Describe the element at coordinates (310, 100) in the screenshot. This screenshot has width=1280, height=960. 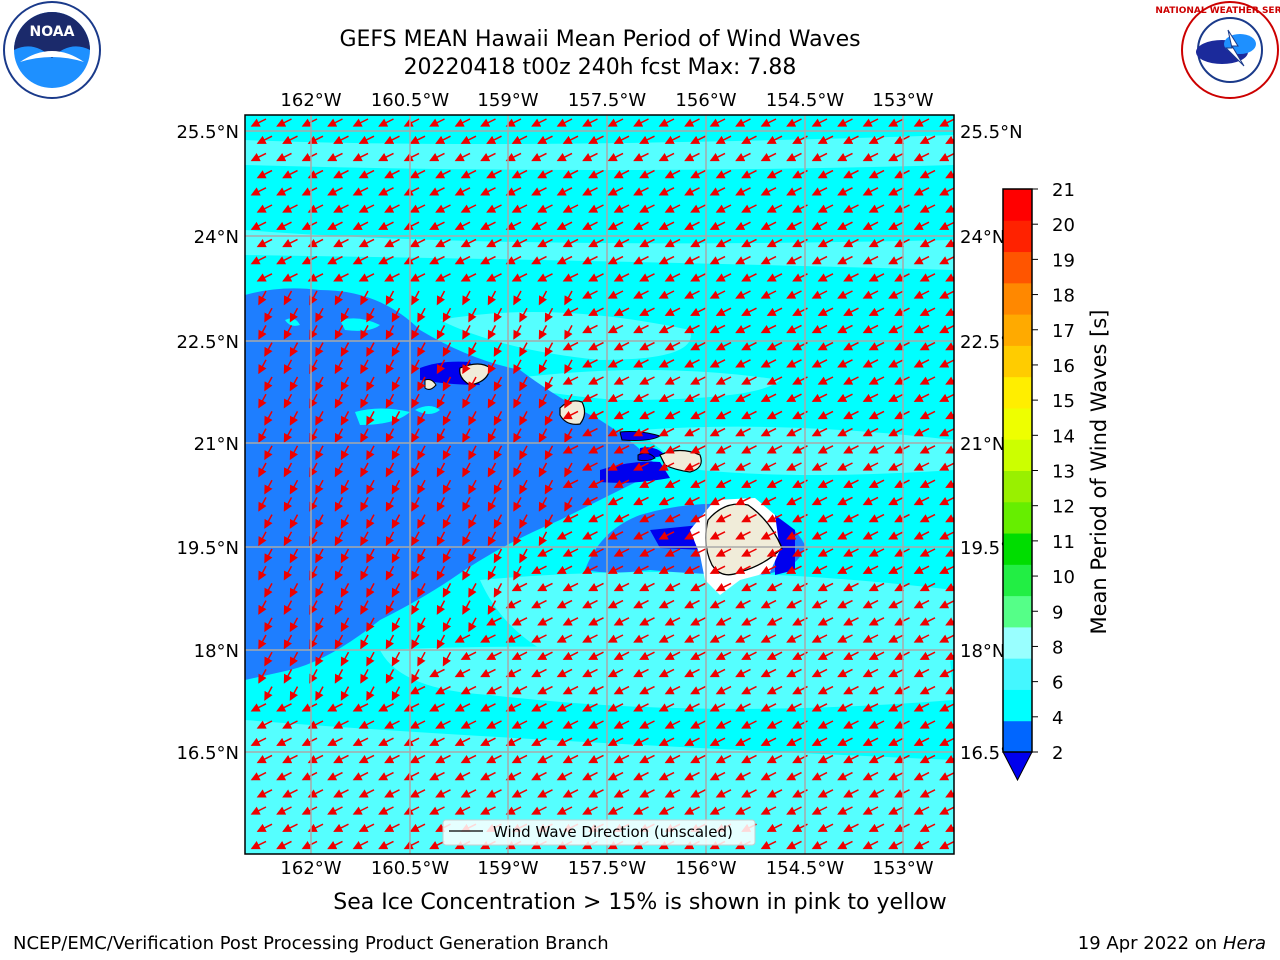
I see `lon-label-top: 162°W` at that location.